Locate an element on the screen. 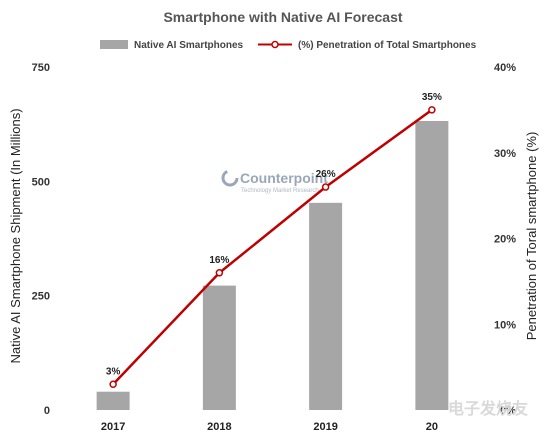 The height and width of the screenshot is (440, 550). y-right-tick-label: 20% is located at coordinates (505, 240).